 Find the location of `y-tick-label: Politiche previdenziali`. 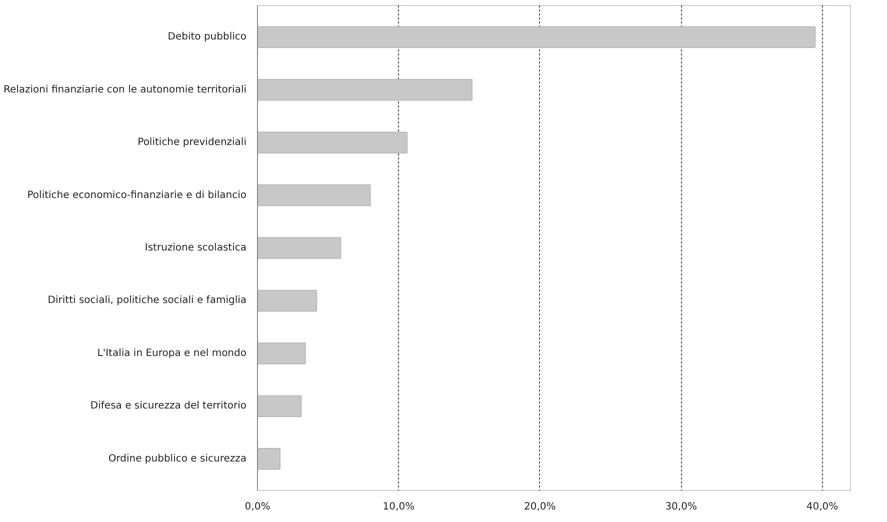

y-tick-label: Politiche previdenziali is located at coordinates (192, 142).